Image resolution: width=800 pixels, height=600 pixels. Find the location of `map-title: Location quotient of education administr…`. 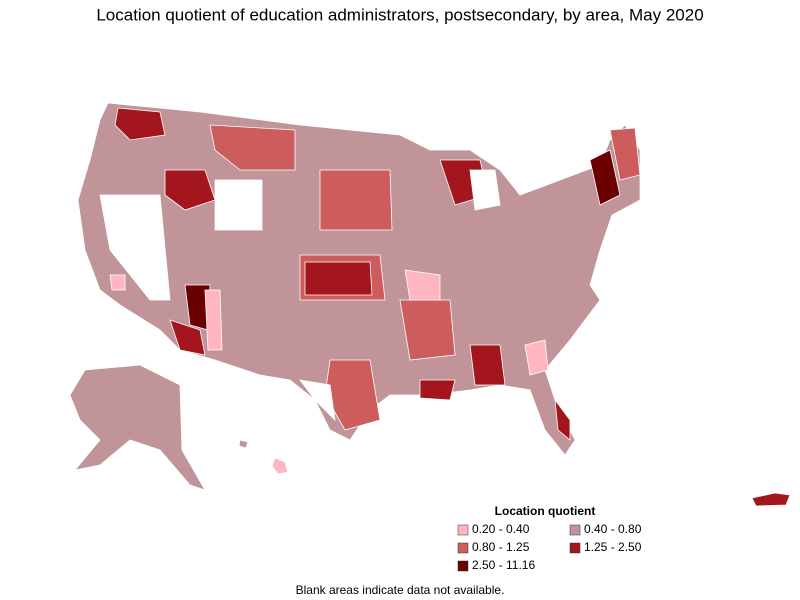

map-title: Location quotient of education administr… is located at coordinates (399, 14).